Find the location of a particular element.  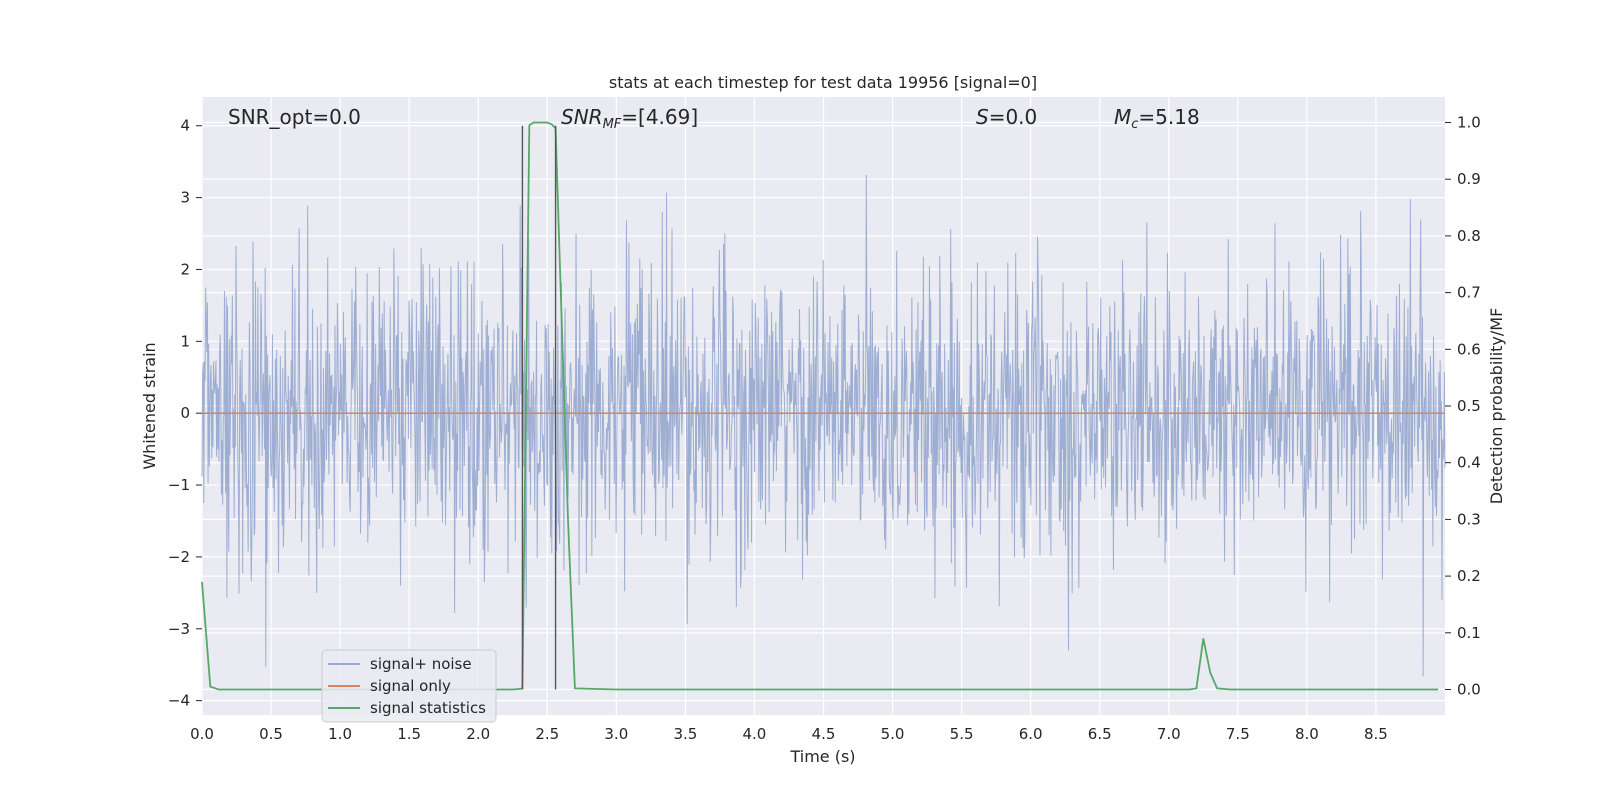

x-tick-label: 2.5 is located at coordinates (547, 734).